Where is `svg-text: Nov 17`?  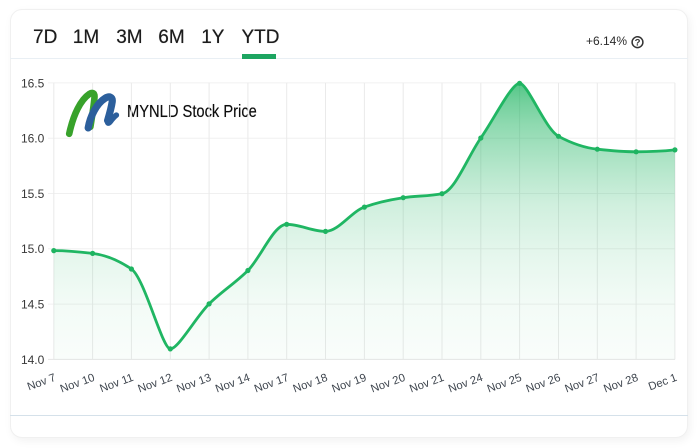 svg-text: Nov 17 is located at coordinates (272, 384).